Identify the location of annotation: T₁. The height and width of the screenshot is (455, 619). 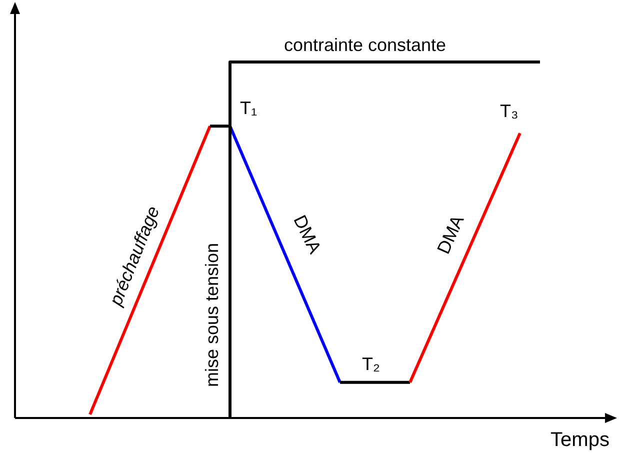
(249, 108).